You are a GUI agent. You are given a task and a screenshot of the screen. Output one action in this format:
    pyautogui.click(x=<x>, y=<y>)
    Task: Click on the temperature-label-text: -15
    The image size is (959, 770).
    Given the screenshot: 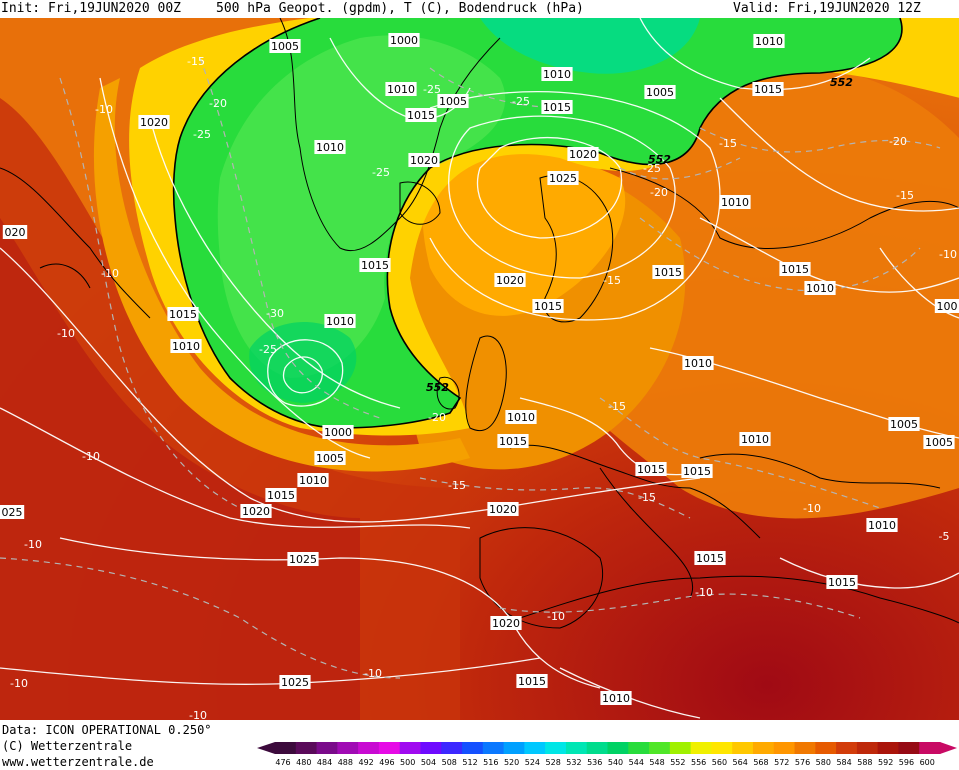 What is the action you would take?
    pyautogui.click(x=617, y=406)
    